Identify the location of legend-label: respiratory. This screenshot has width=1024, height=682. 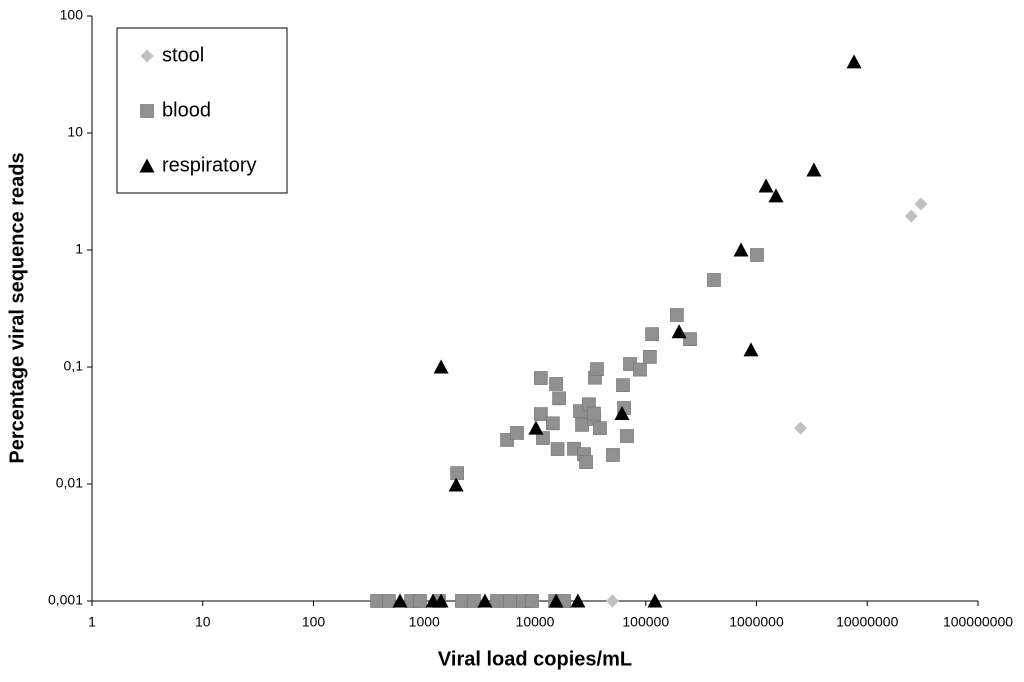
(209, 165).